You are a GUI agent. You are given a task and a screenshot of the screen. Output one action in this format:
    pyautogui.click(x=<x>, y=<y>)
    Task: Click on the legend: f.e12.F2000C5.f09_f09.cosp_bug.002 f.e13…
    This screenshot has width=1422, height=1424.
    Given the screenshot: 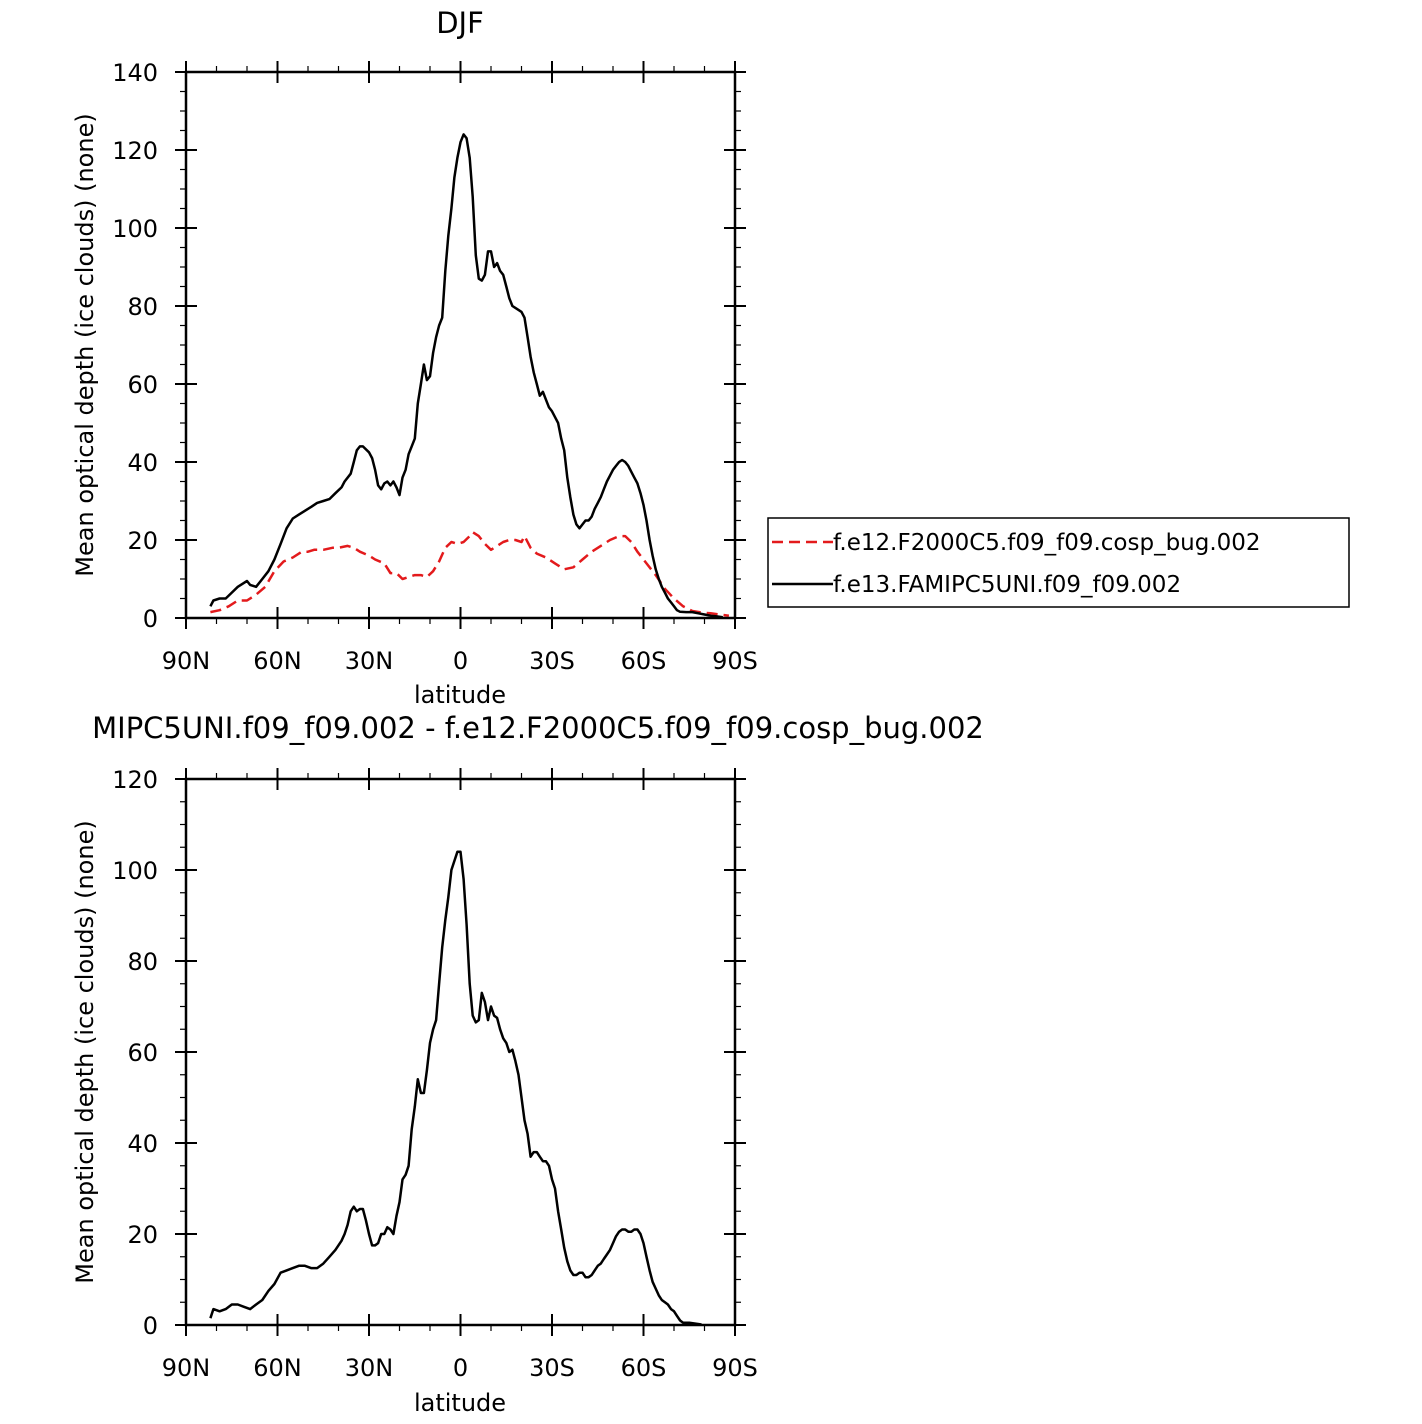 What is the action you would take?
    pyautogui.click(x=1058, y=562)
    